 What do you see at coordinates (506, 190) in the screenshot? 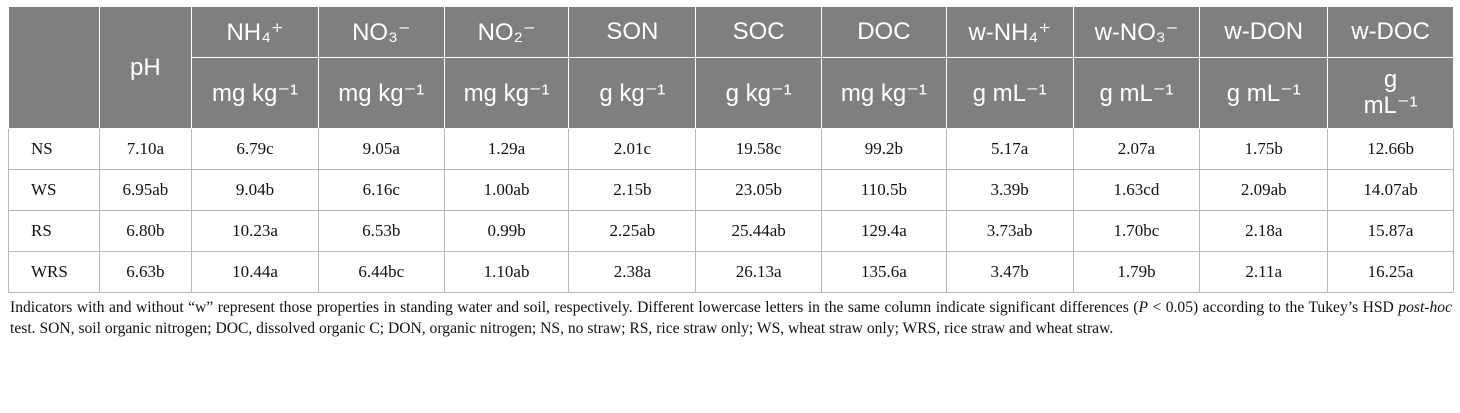
I see `table-cell: 1.00ab` at bounding box center [506, 190].